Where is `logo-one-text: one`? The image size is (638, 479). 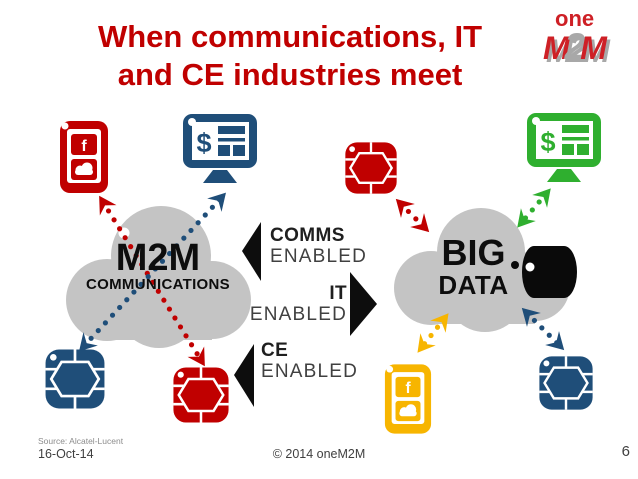
logo-one-text: one is located at coordinates (575, 18).